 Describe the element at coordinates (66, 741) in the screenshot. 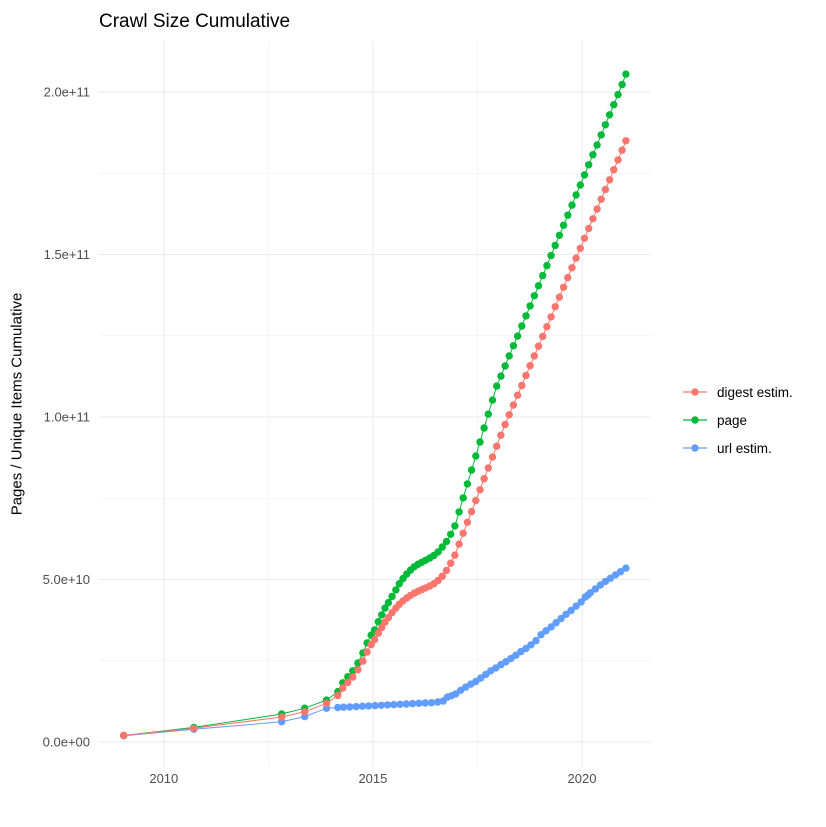

I see `y-tick-label: 0.0e+00` at that location.